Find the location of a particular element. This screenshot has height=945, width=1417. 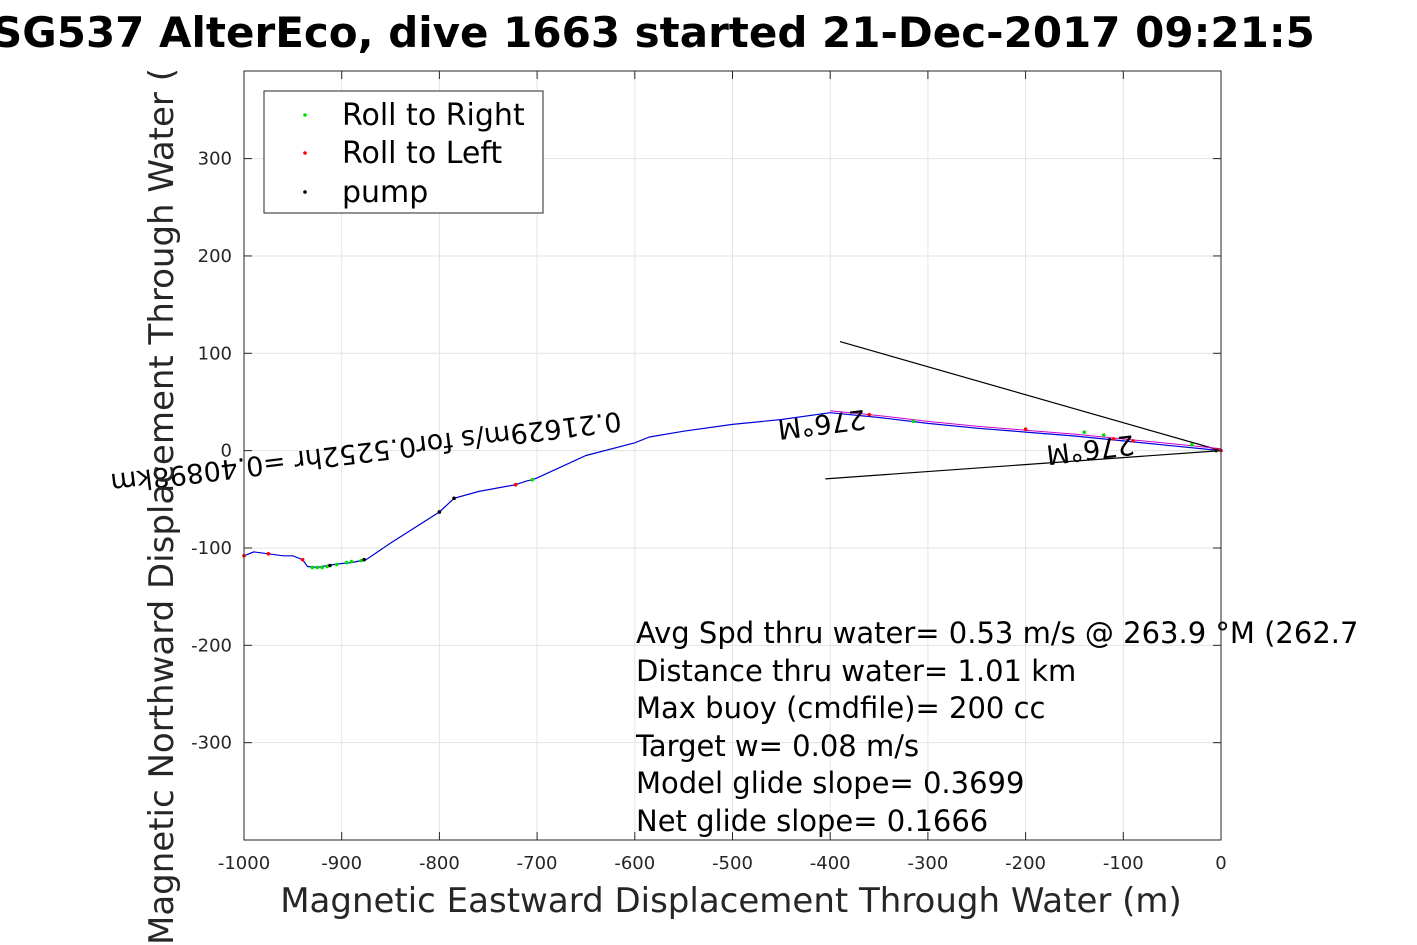

legend-label-roll-right: Roll to Right is located at coordinates (433, 115).